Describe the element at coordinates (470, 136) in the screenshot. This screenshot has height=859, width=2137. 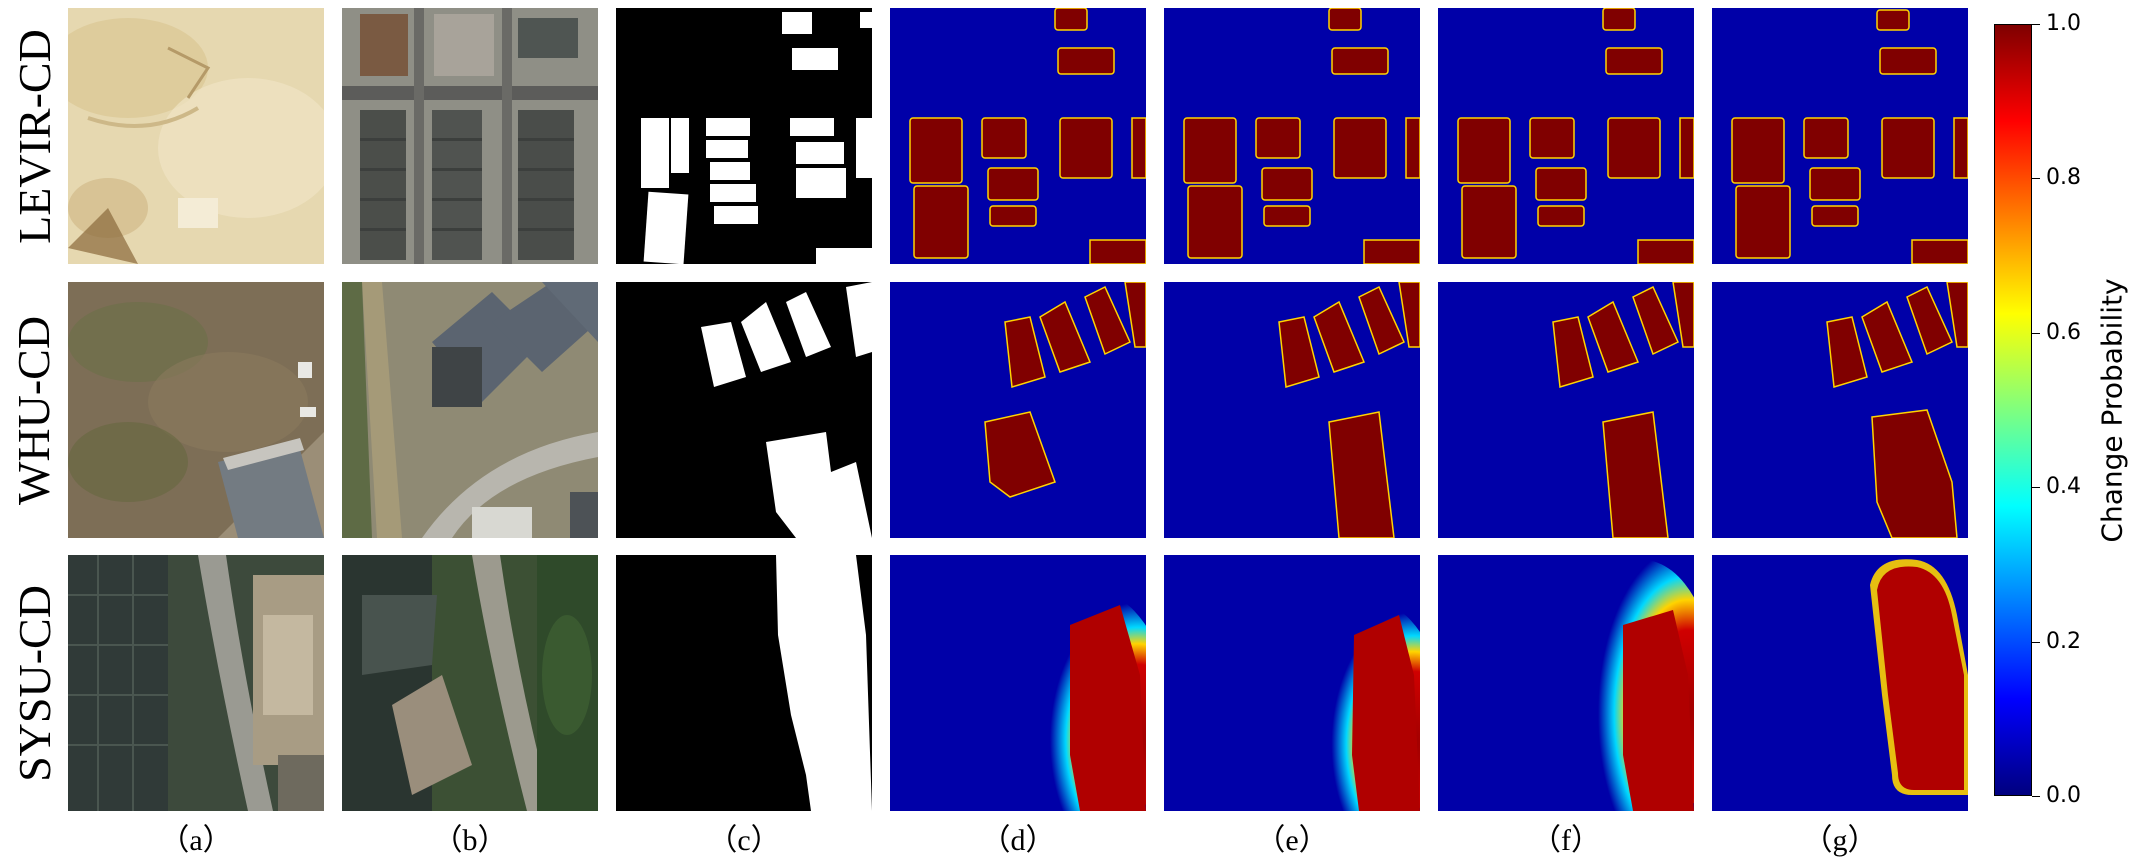
I see `tile-levir-post-image` at that location.